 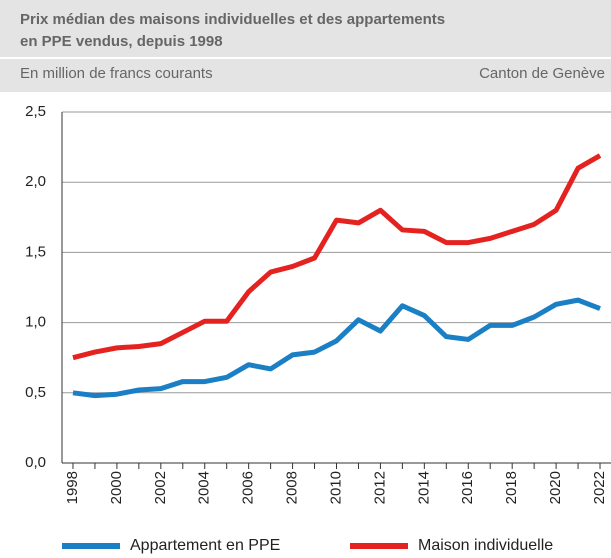 I want to click on legend-label: Maison individuelle, so click(x=485, y=545).